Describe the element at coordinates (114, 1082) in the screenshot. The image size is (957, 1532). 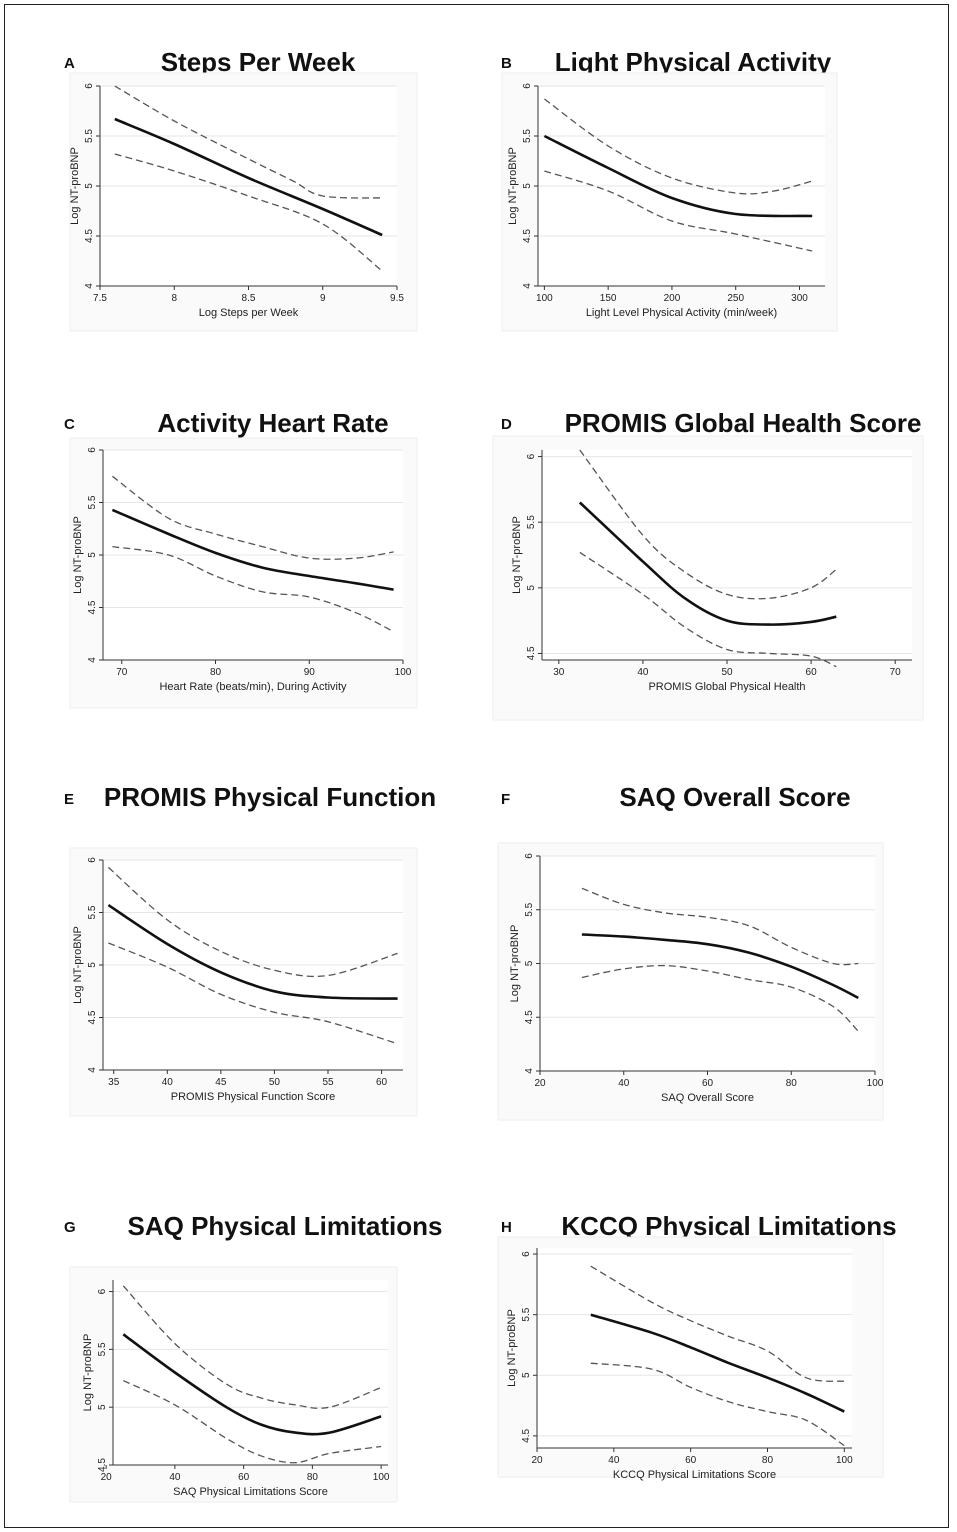
I see `x-tick-label: 35` at that location.